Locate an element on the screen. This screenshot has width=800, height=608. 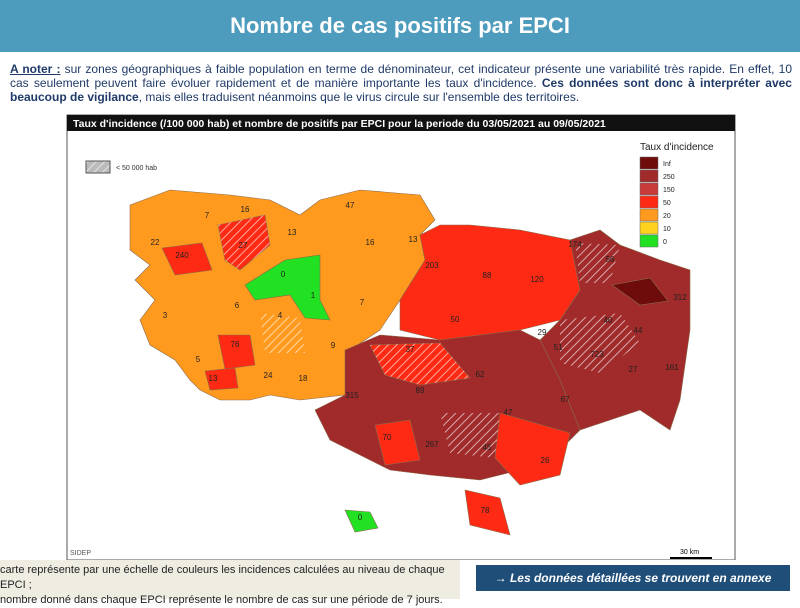
region-label: 50 is located at coordinates (455, 319).